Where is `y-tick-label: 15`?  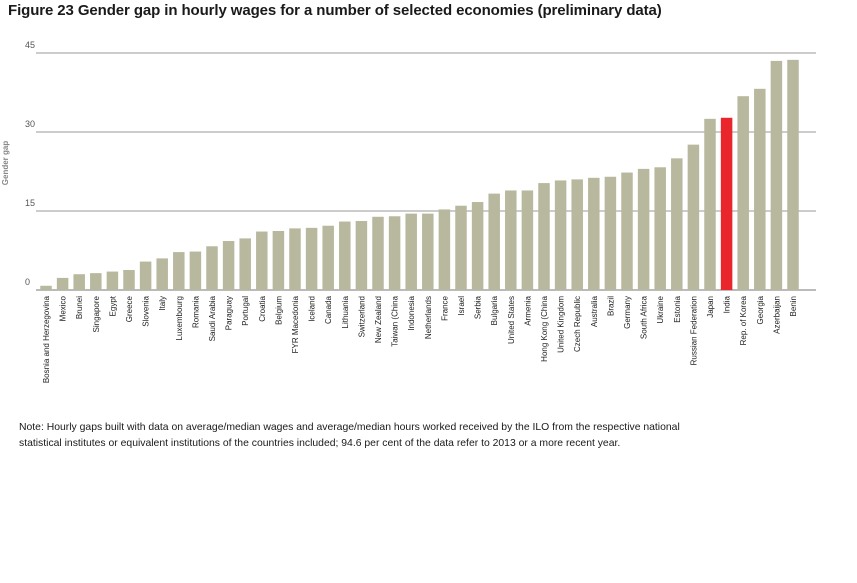
y-tick-label: 15 is located at coordinates (30, 203).